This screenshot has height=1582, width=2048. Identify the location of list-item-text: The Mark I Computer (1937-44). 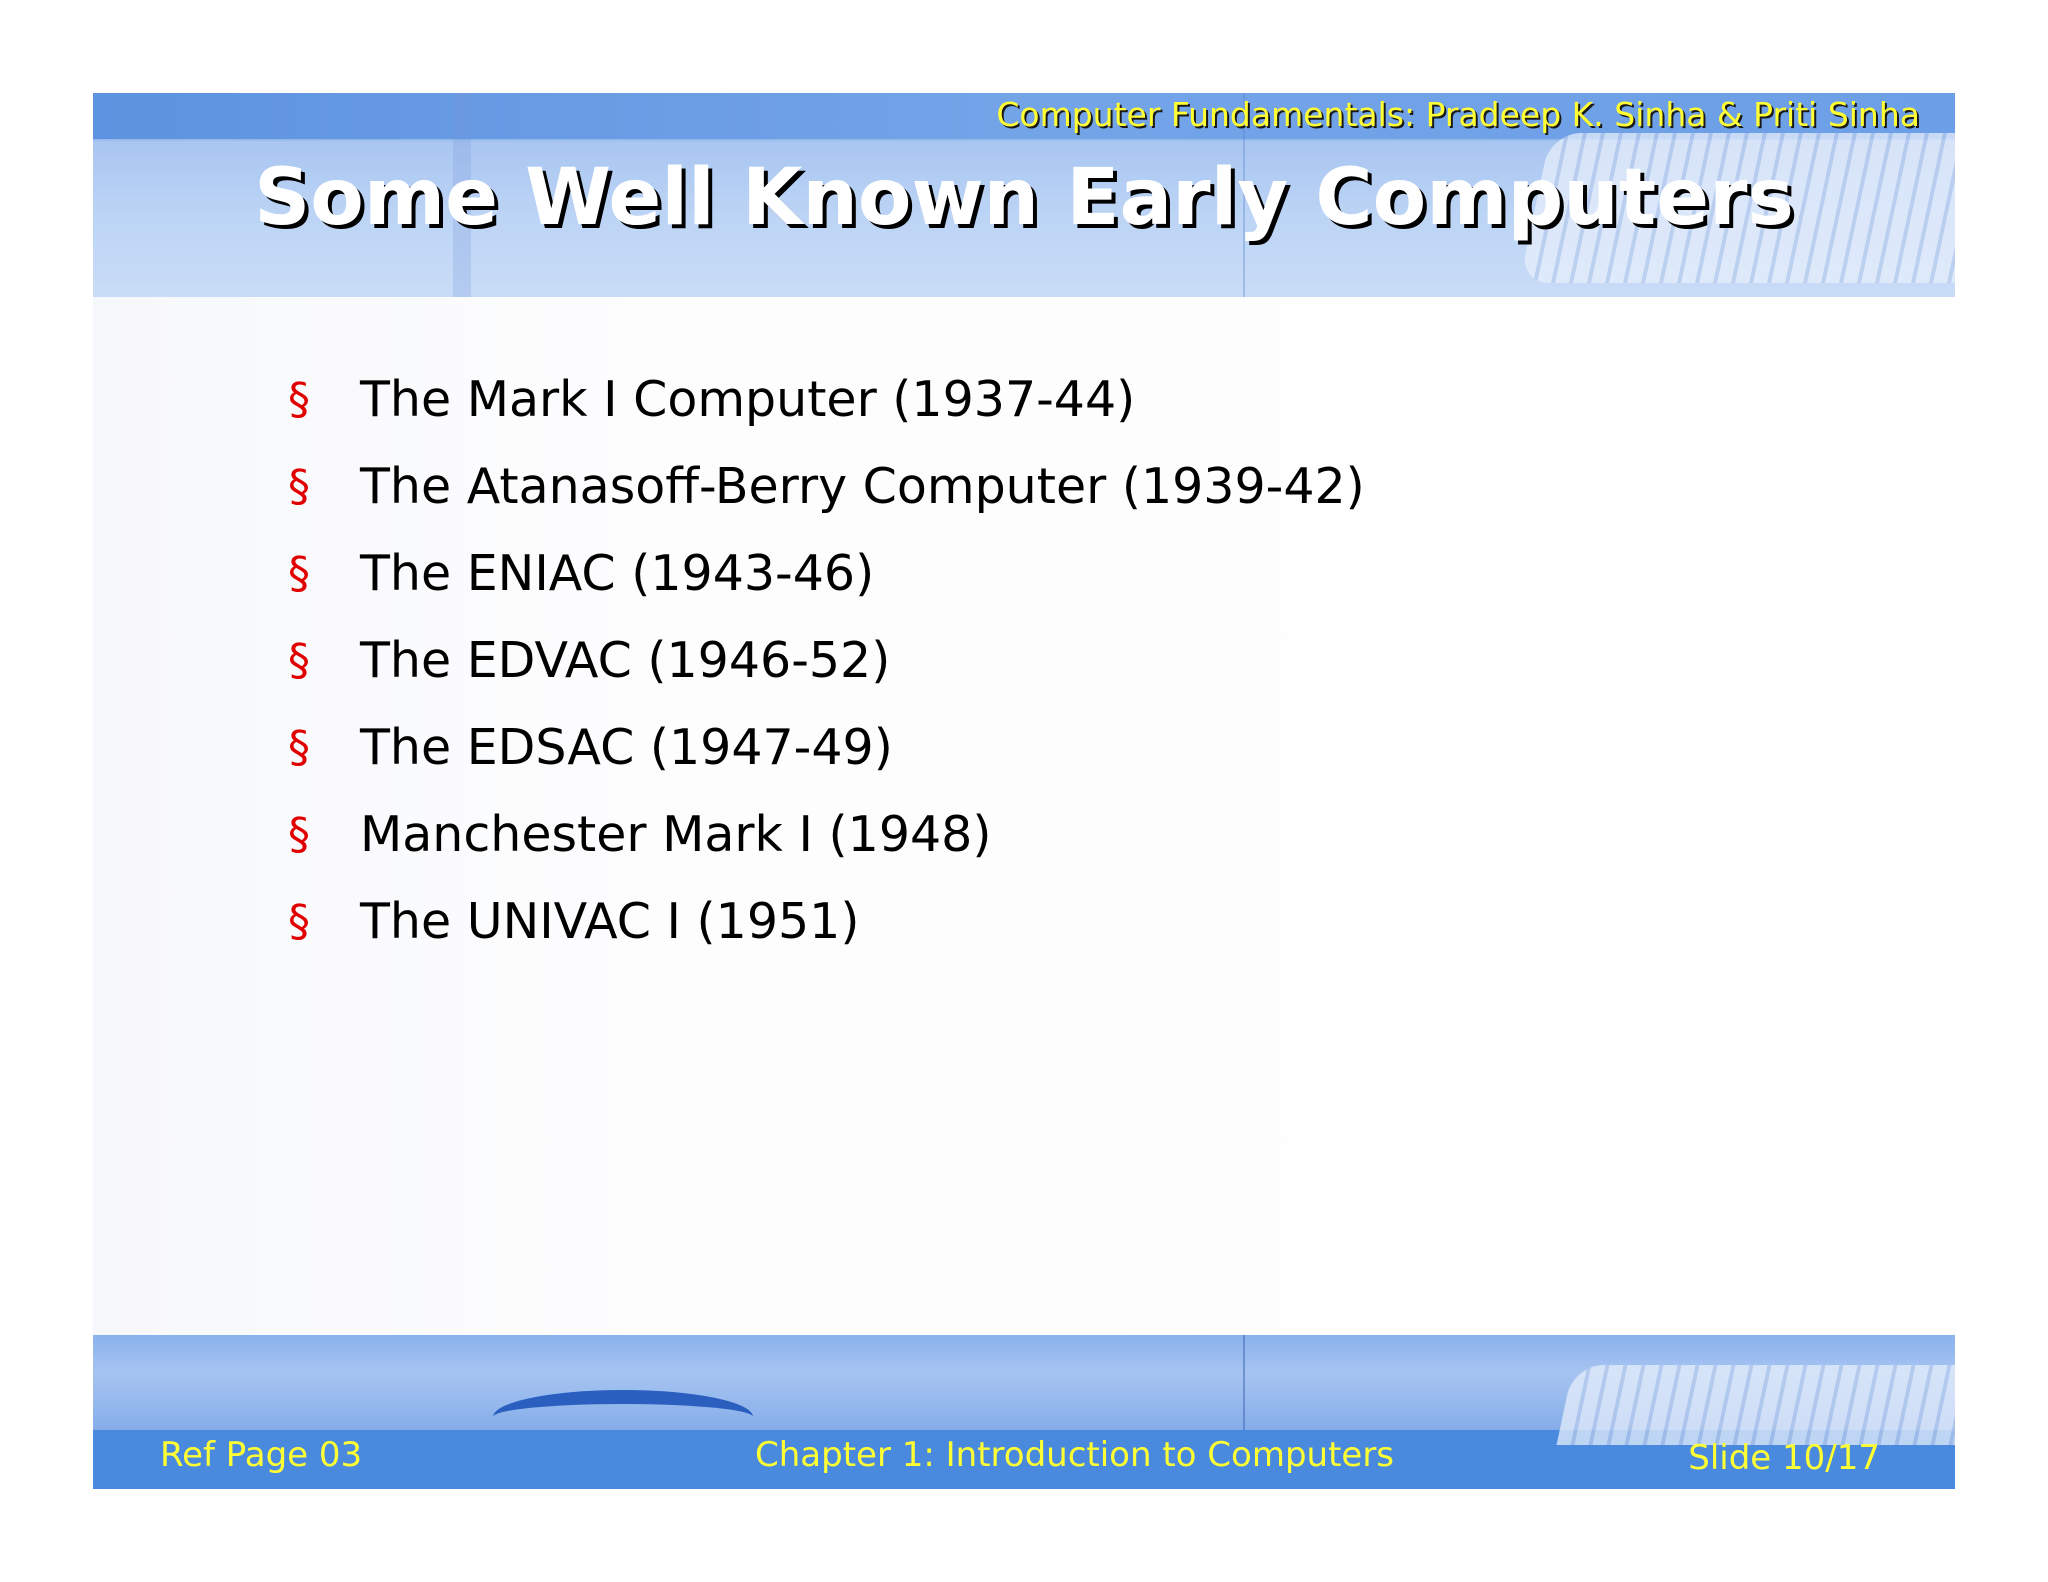
(748, 399).